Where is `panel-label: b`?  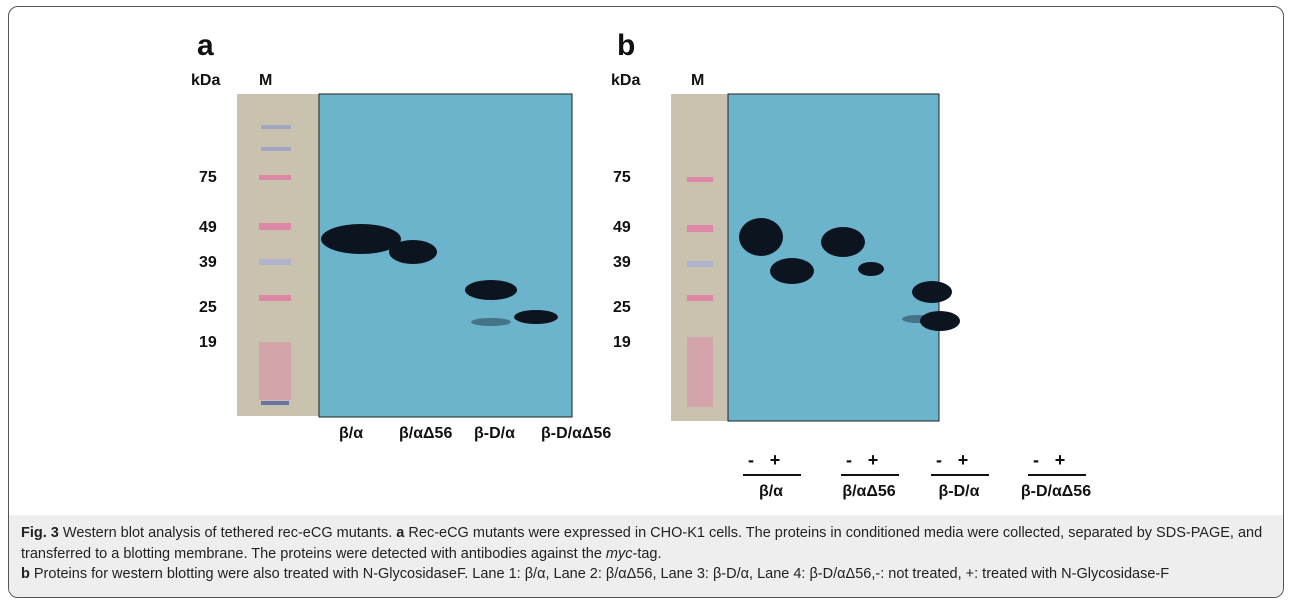 panel-label: b is located at coordinates (626, 45).